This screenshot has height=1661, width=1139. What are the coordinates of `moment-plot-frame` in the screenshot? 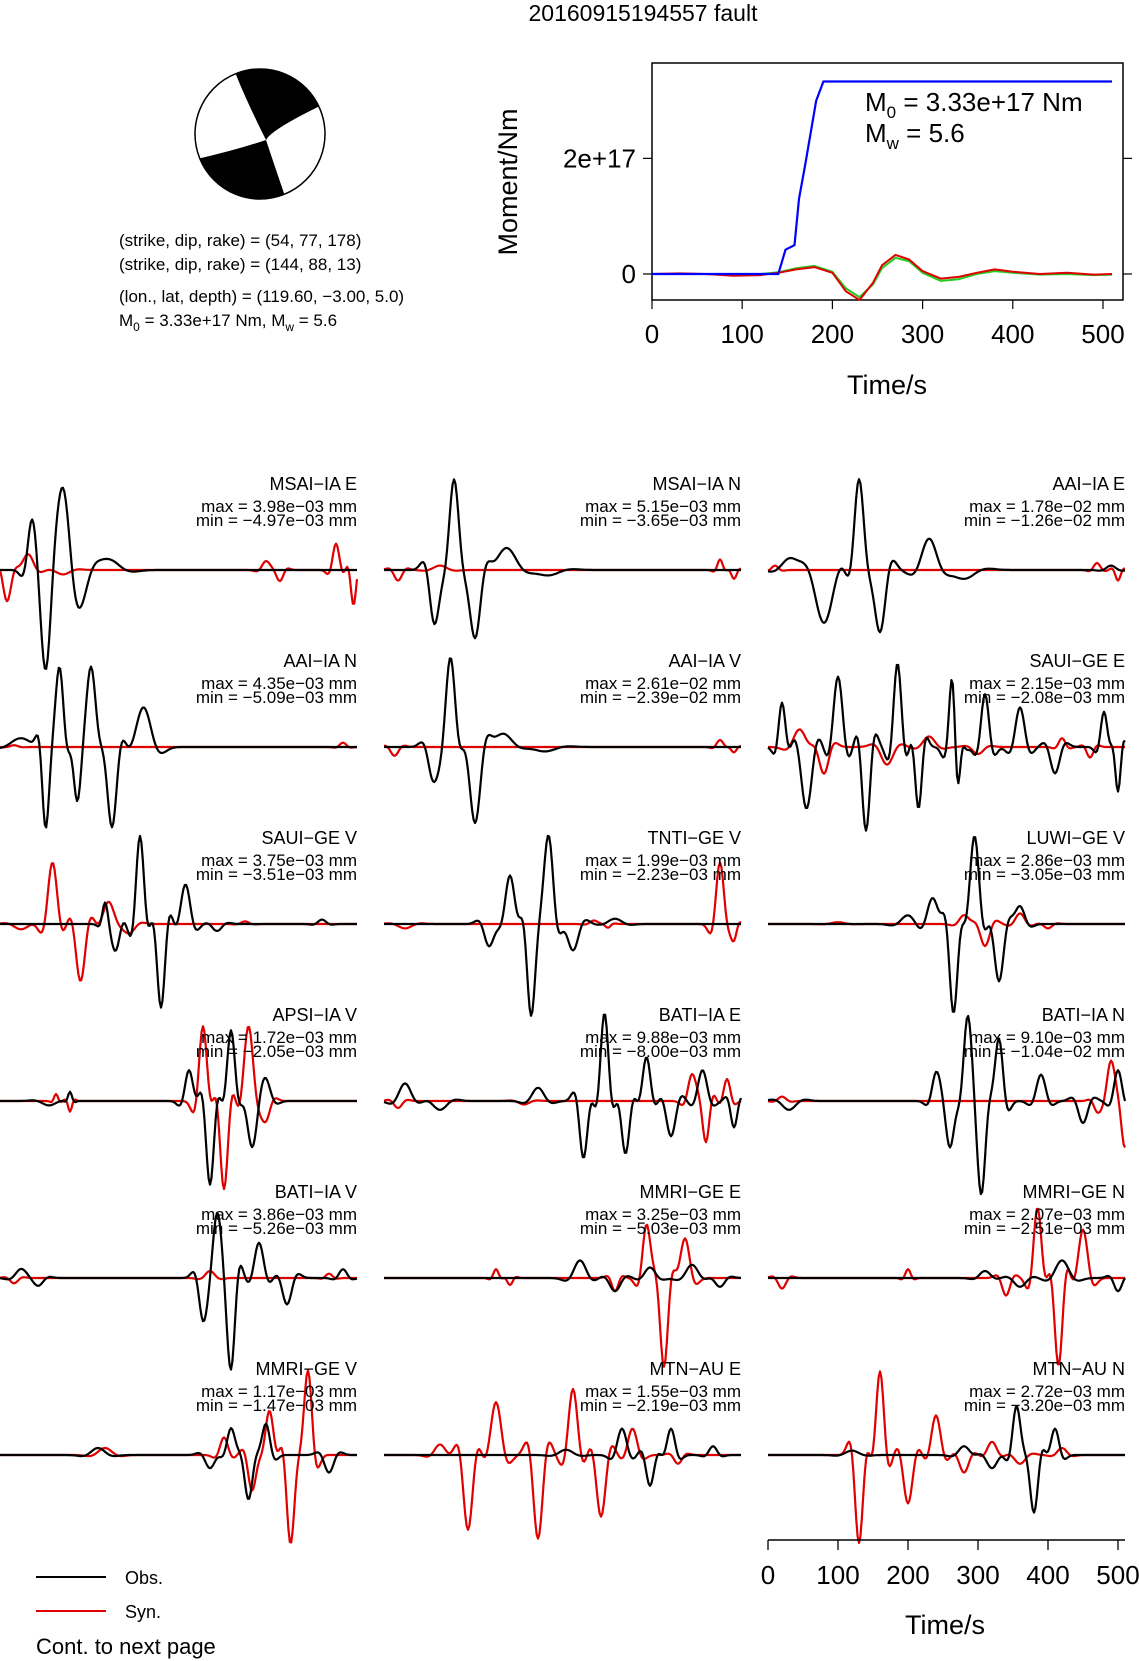 It's located at (887, 181).